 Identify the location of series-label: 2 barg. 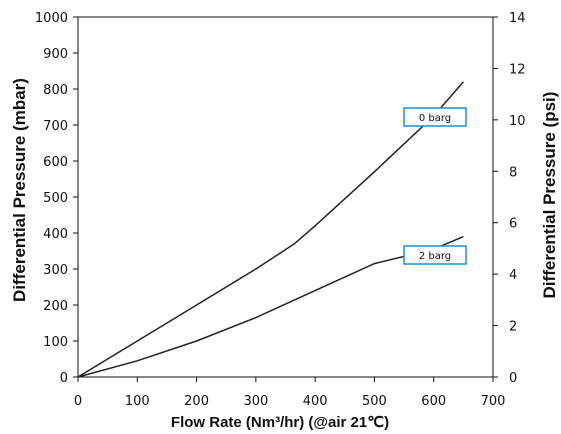
(435, 256).